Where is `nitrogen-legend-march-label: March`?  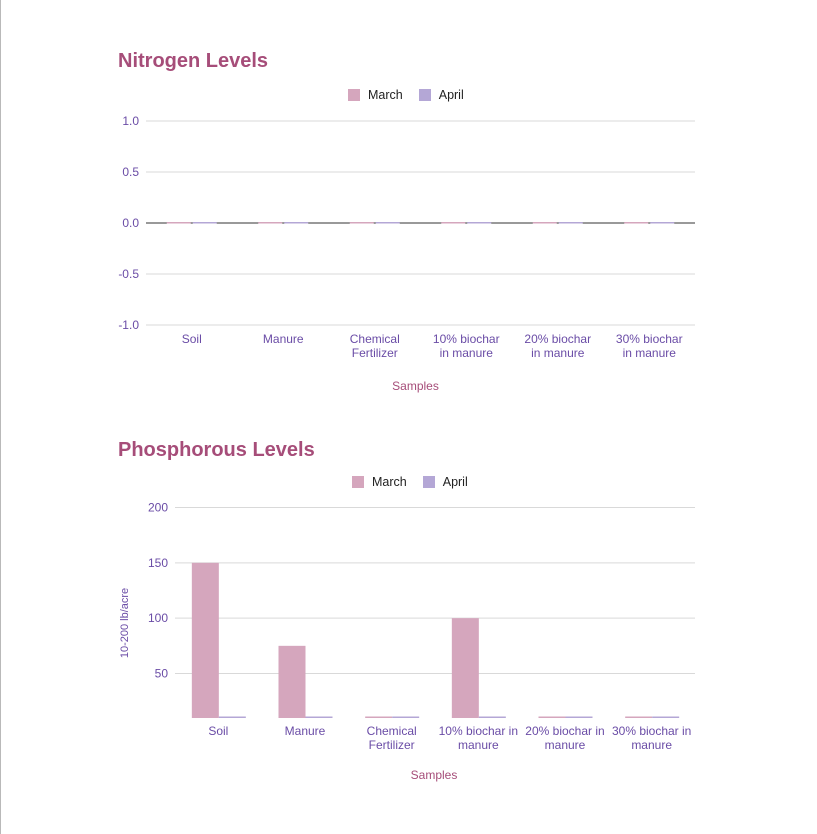 nitrogen-legend-march-label: March is located at coordinates (385, 95).